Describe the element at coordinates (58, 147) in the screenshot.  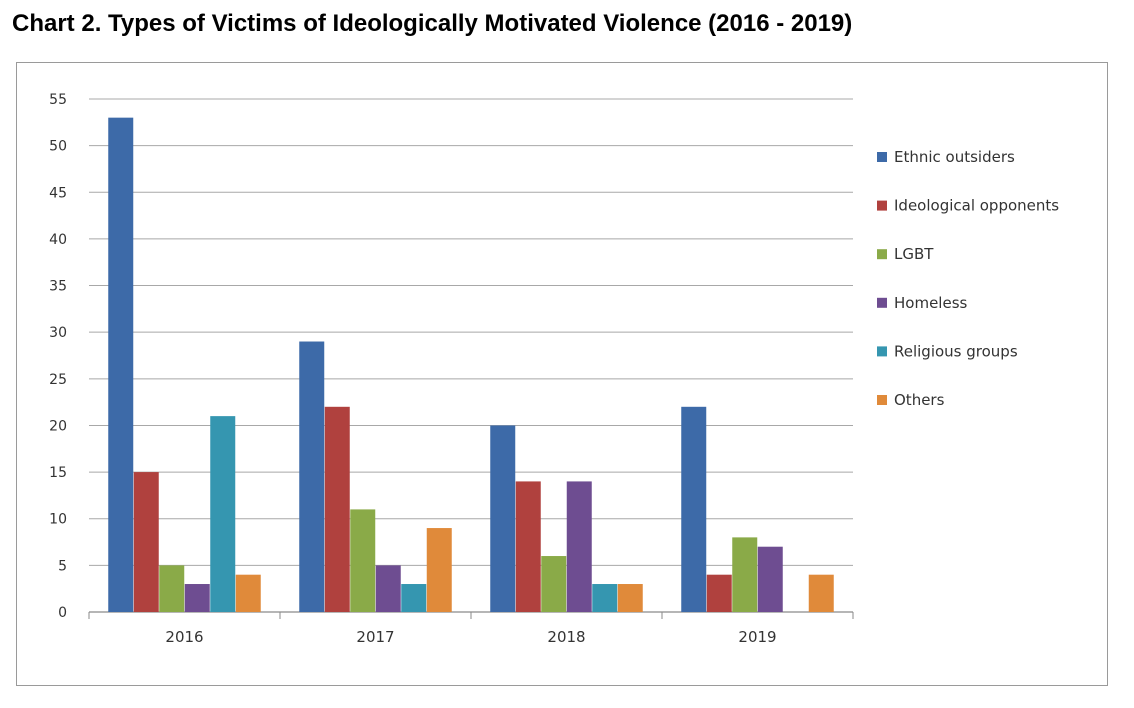
I see `y-tick-label: 50` at that location.